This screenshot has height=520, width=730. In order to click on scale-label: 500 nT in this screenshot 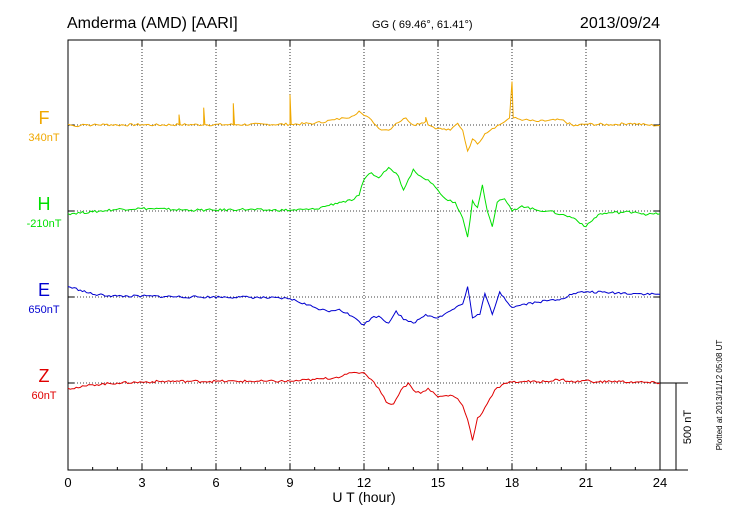, I will do `click(688, 427)`.